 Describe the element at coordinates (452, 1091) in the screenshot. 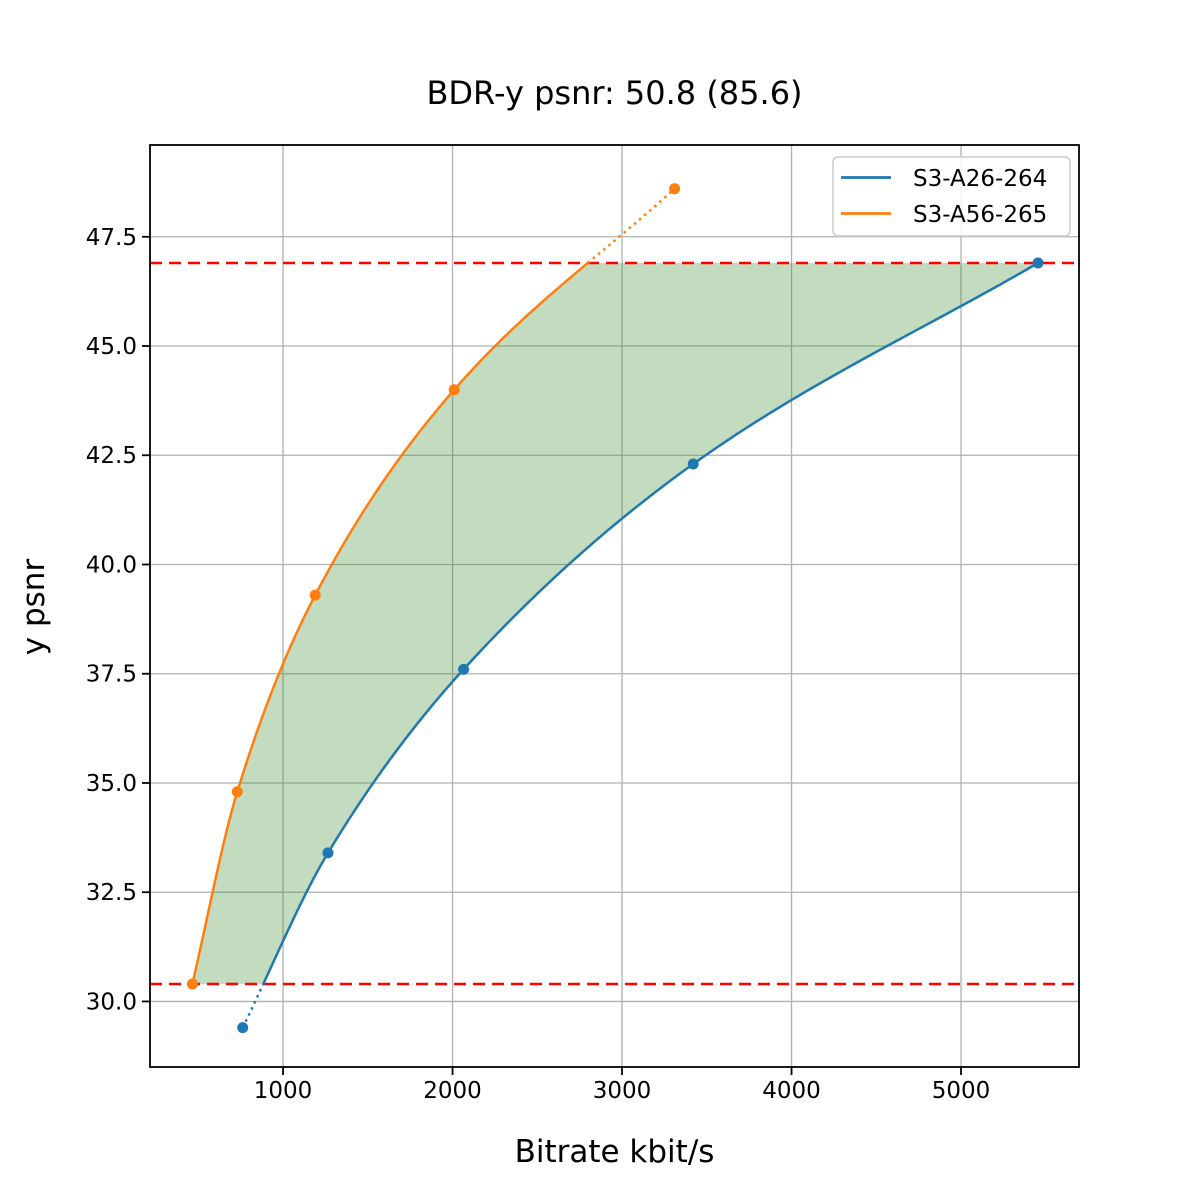

I see `x-tick-label: 2000` at that location.